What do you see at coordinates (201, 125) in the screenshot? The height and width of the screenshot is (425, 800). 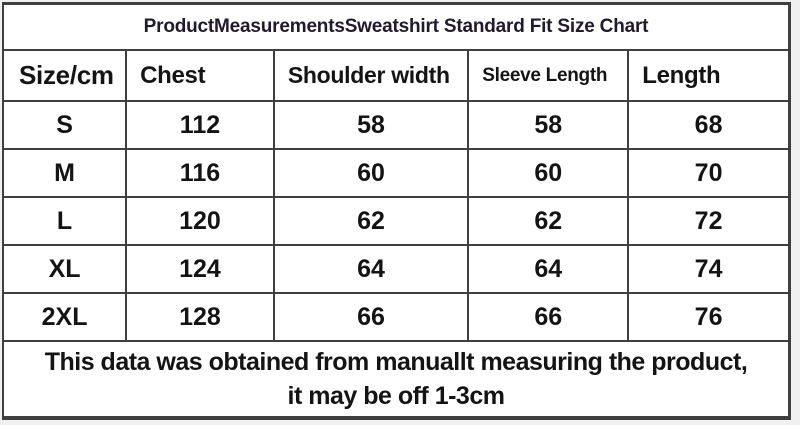 I see `measurement-cell: 112` at bounding box center [201, 125].